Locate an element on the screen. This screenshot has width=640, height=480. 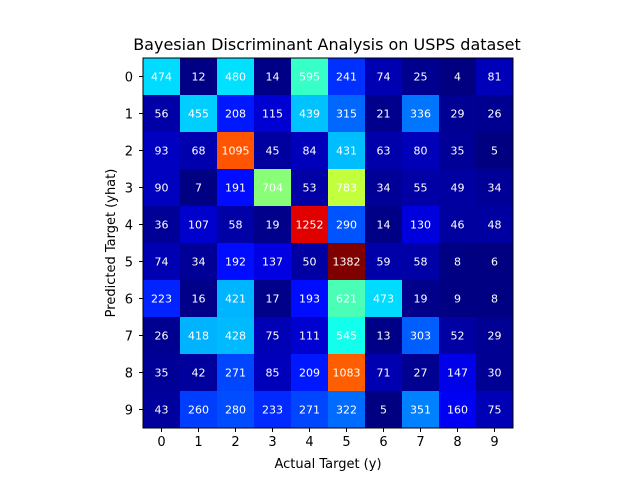
cell-value-label: 30 is located at coordinates (495, 373).